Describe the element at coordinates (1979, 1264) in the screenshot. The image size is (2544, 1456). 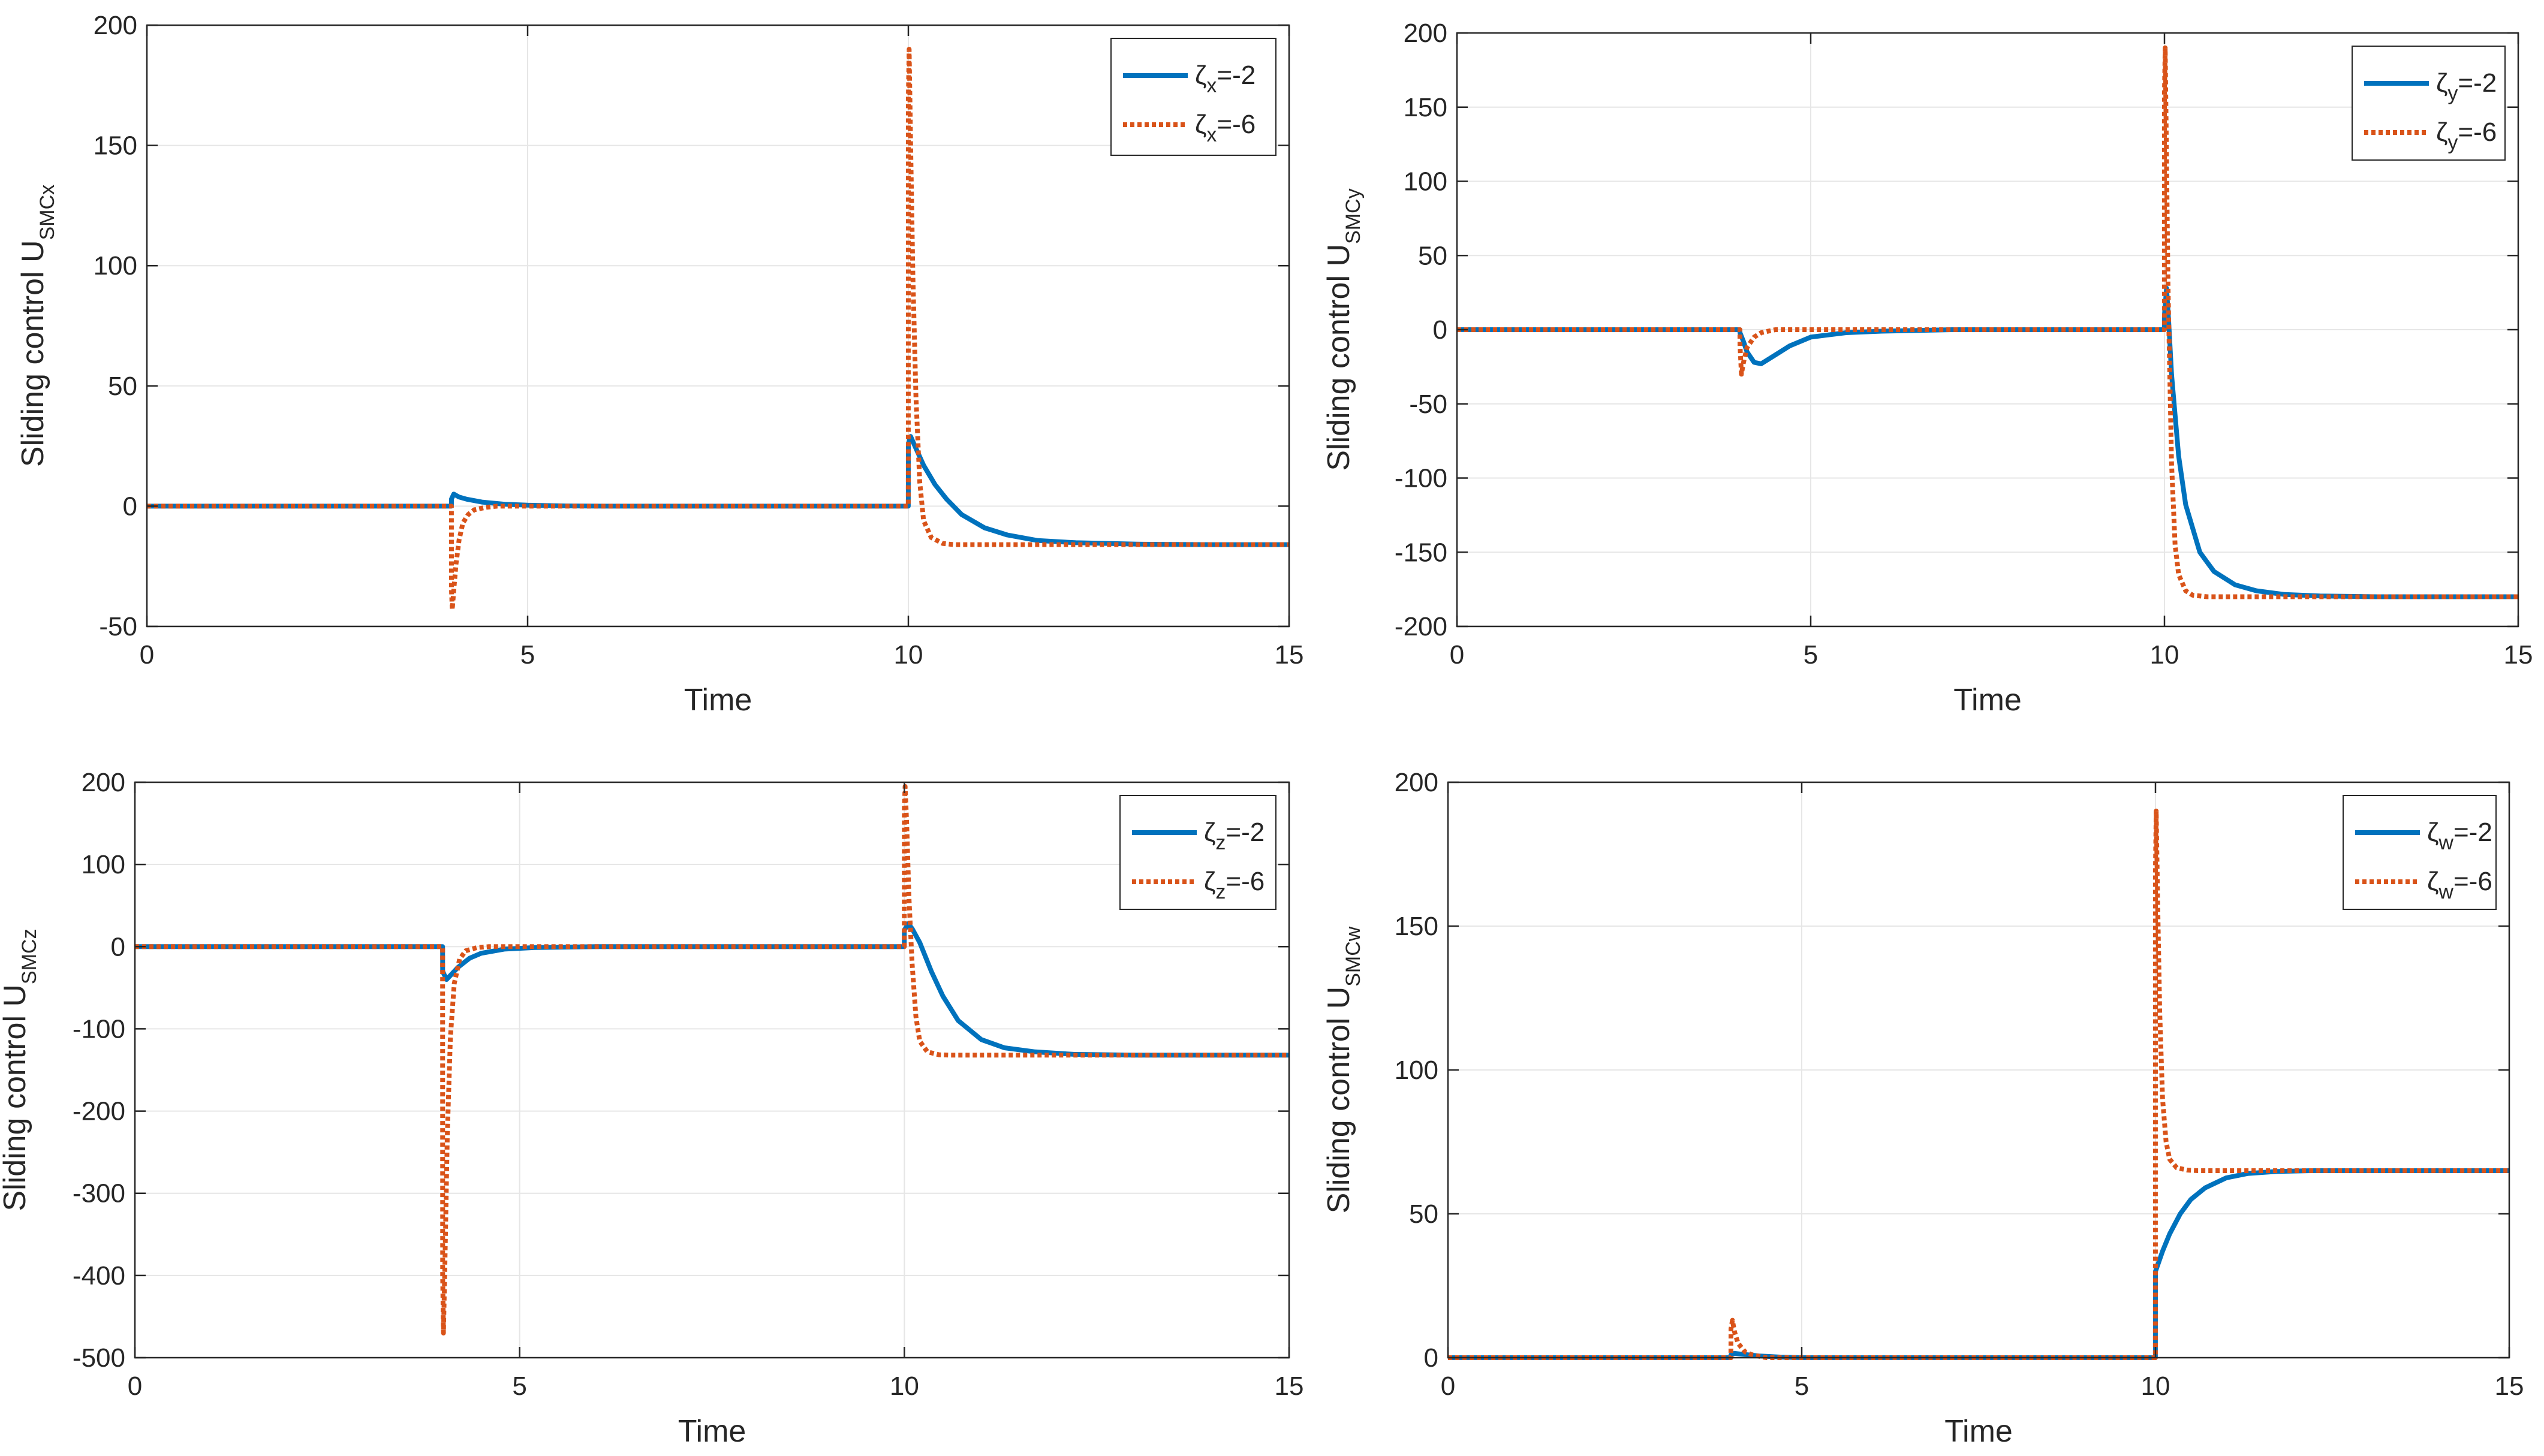
I see `series-line-solid` at that location.